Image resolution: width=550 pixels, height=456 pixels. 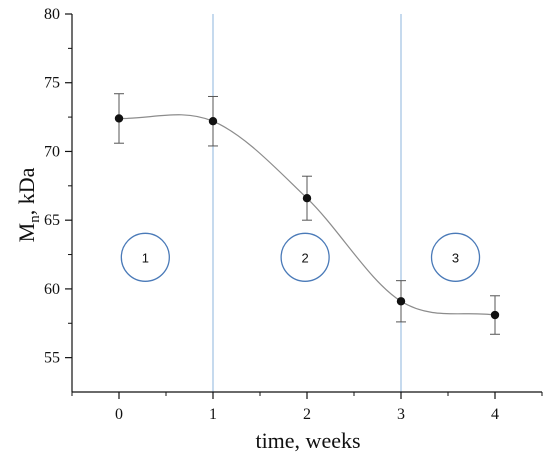 I want to click on zone-label-3: 3, so click(x=455, y=257).